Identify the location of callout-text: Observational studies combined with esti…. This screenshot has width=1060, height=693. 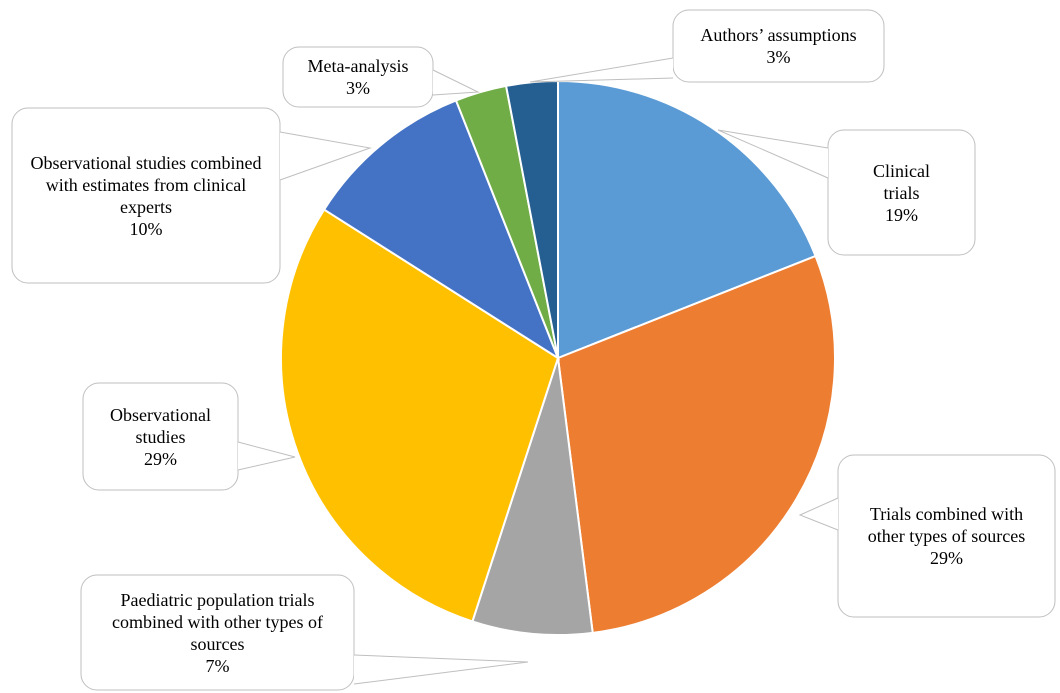
(146, 196).